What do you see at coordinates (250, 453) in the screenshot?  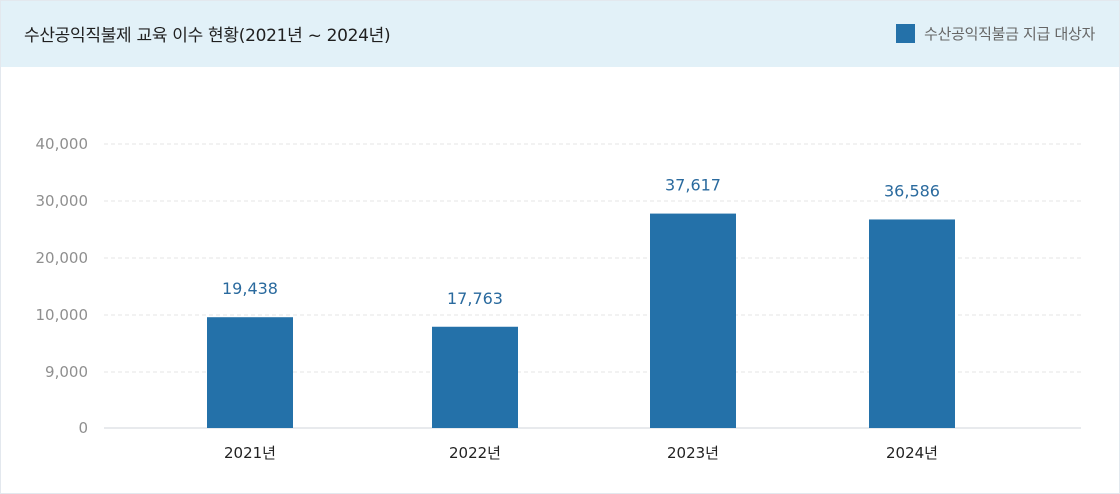 I see `x-category-label: 2021년` at bounding box center [250, 453].